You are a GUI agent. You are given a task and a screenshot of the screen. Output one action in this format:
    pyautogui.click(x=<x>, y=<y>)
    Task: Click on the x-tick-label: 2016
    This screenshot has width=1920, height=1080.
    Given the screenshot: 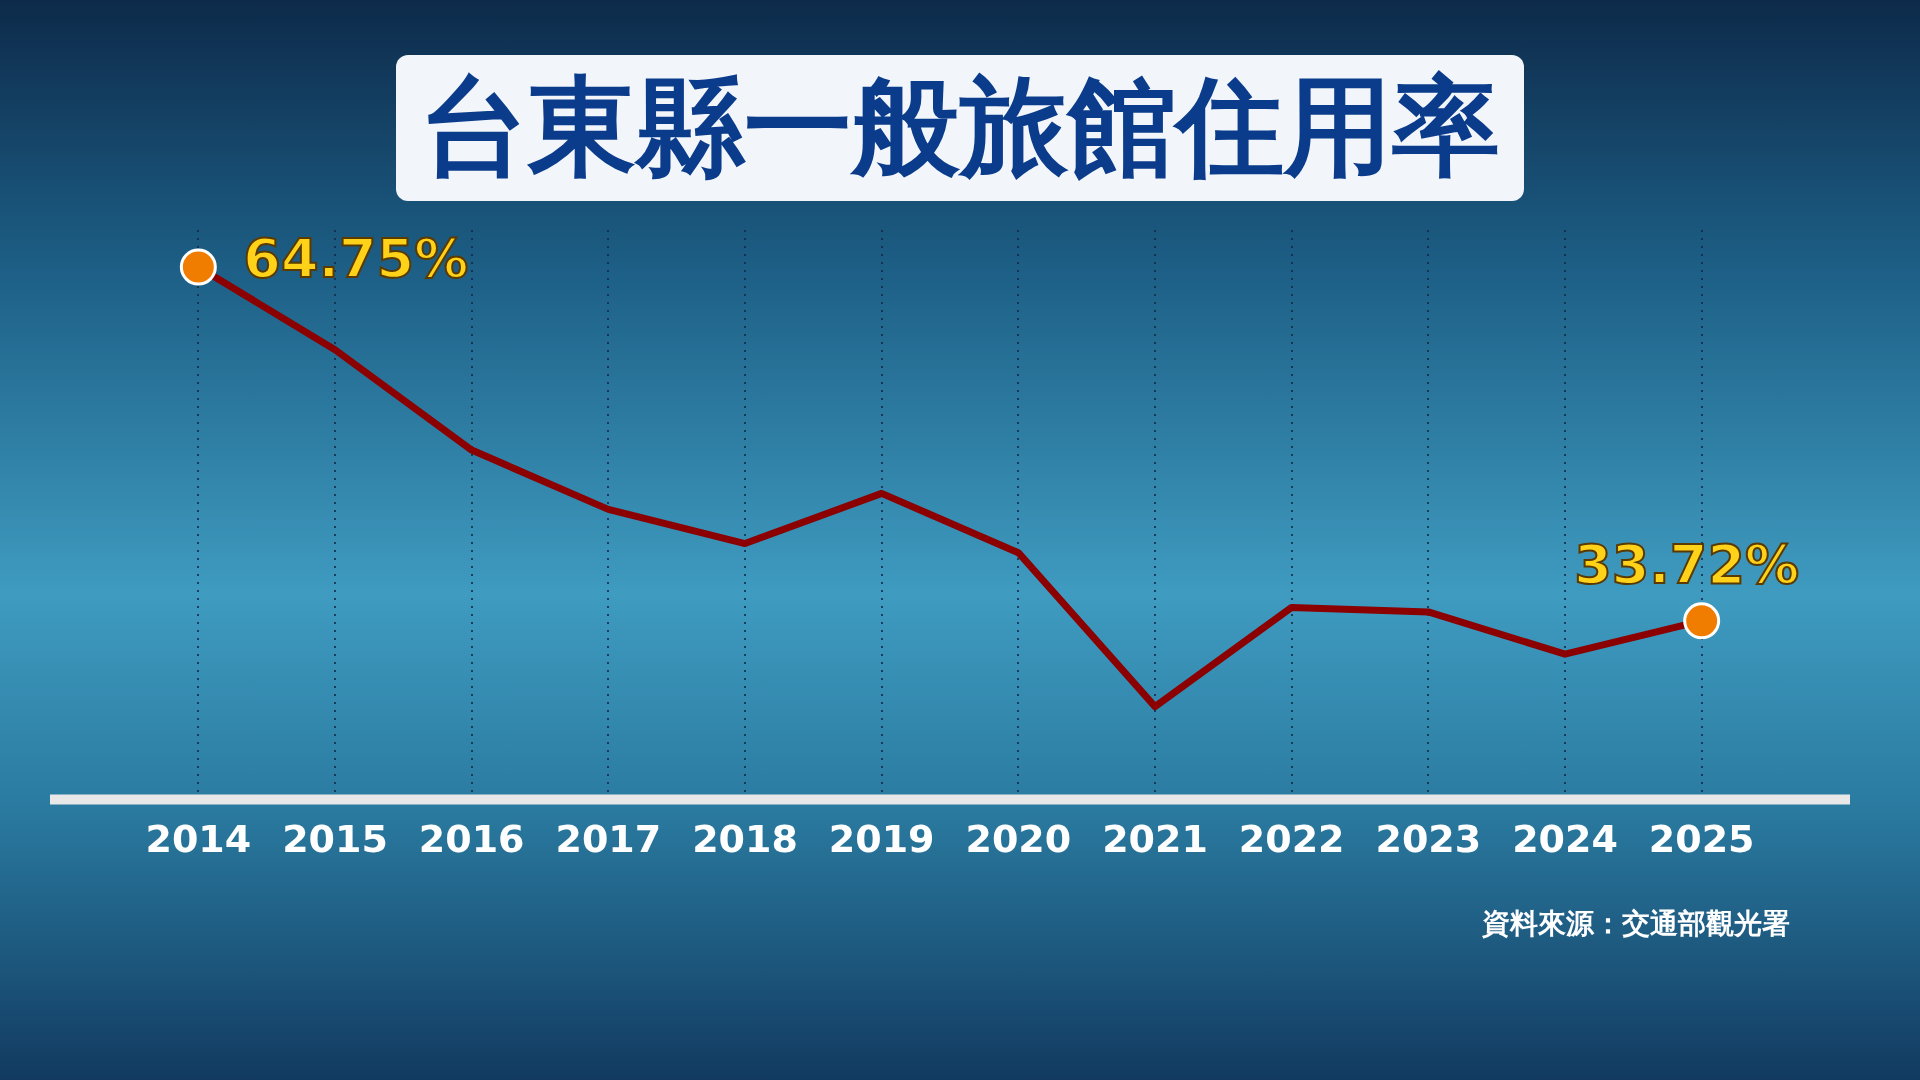 What is the action you would take?
    pyautogui.click(x=471, y=839)
    